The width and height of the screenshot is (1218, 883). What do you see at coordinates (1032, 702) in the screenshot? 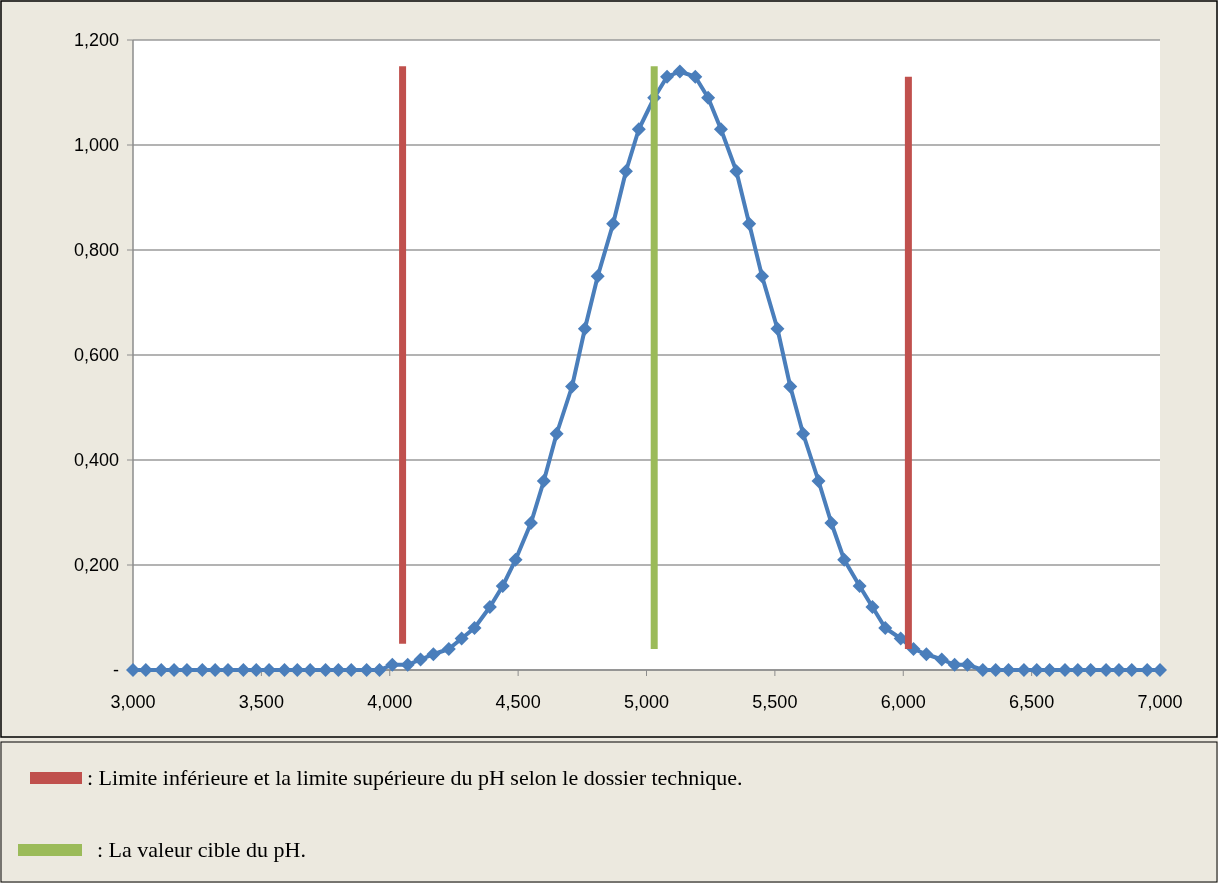
I see `x-tick-label: 6,500` at bounding box center [1032, 702].